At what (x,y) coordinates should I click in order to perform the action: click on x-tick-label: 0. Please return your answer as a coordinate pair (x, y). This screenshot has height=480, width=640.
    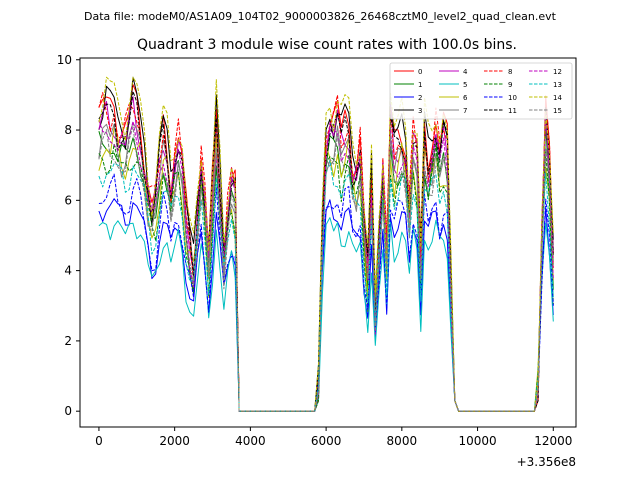
    Looking at the image, I should click on (99, 441).